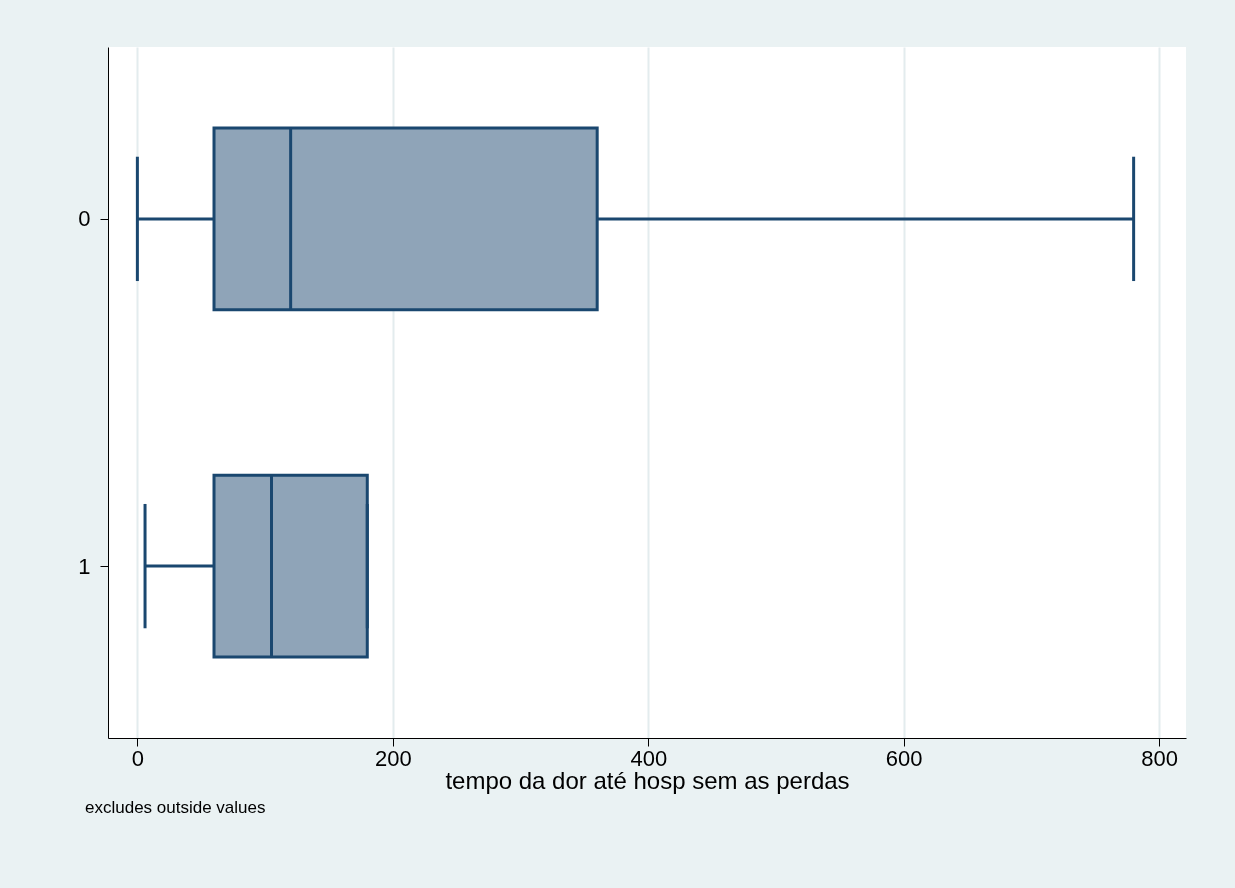 This screenshot has height=888, width=1235. I want to click on x-tick-label: 0, so click(137, 758).